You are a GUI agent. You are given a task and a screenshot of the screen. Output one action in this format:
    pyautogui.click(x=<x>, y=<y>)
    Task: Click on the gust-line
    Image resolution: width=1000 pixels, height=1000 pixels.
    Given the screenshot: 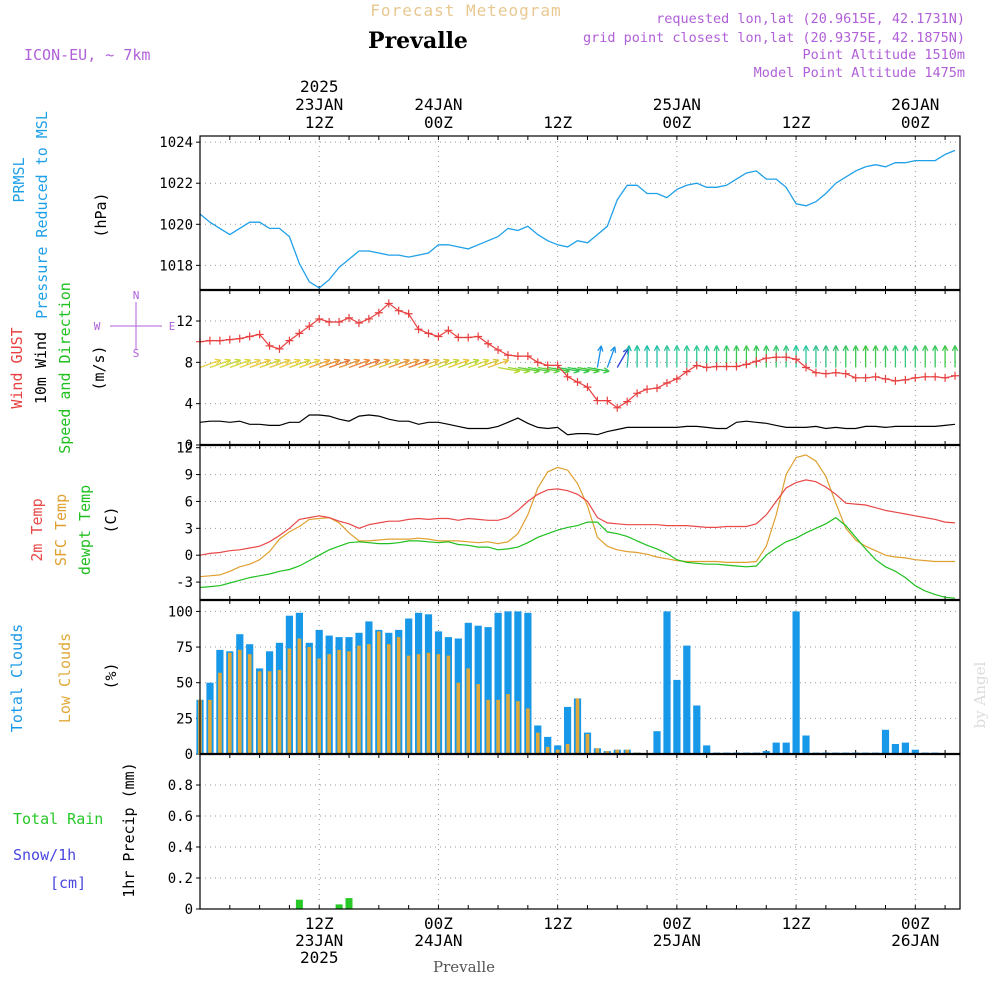 What is the action you would take?
    pyautogui.click(x=577, y=355)
    